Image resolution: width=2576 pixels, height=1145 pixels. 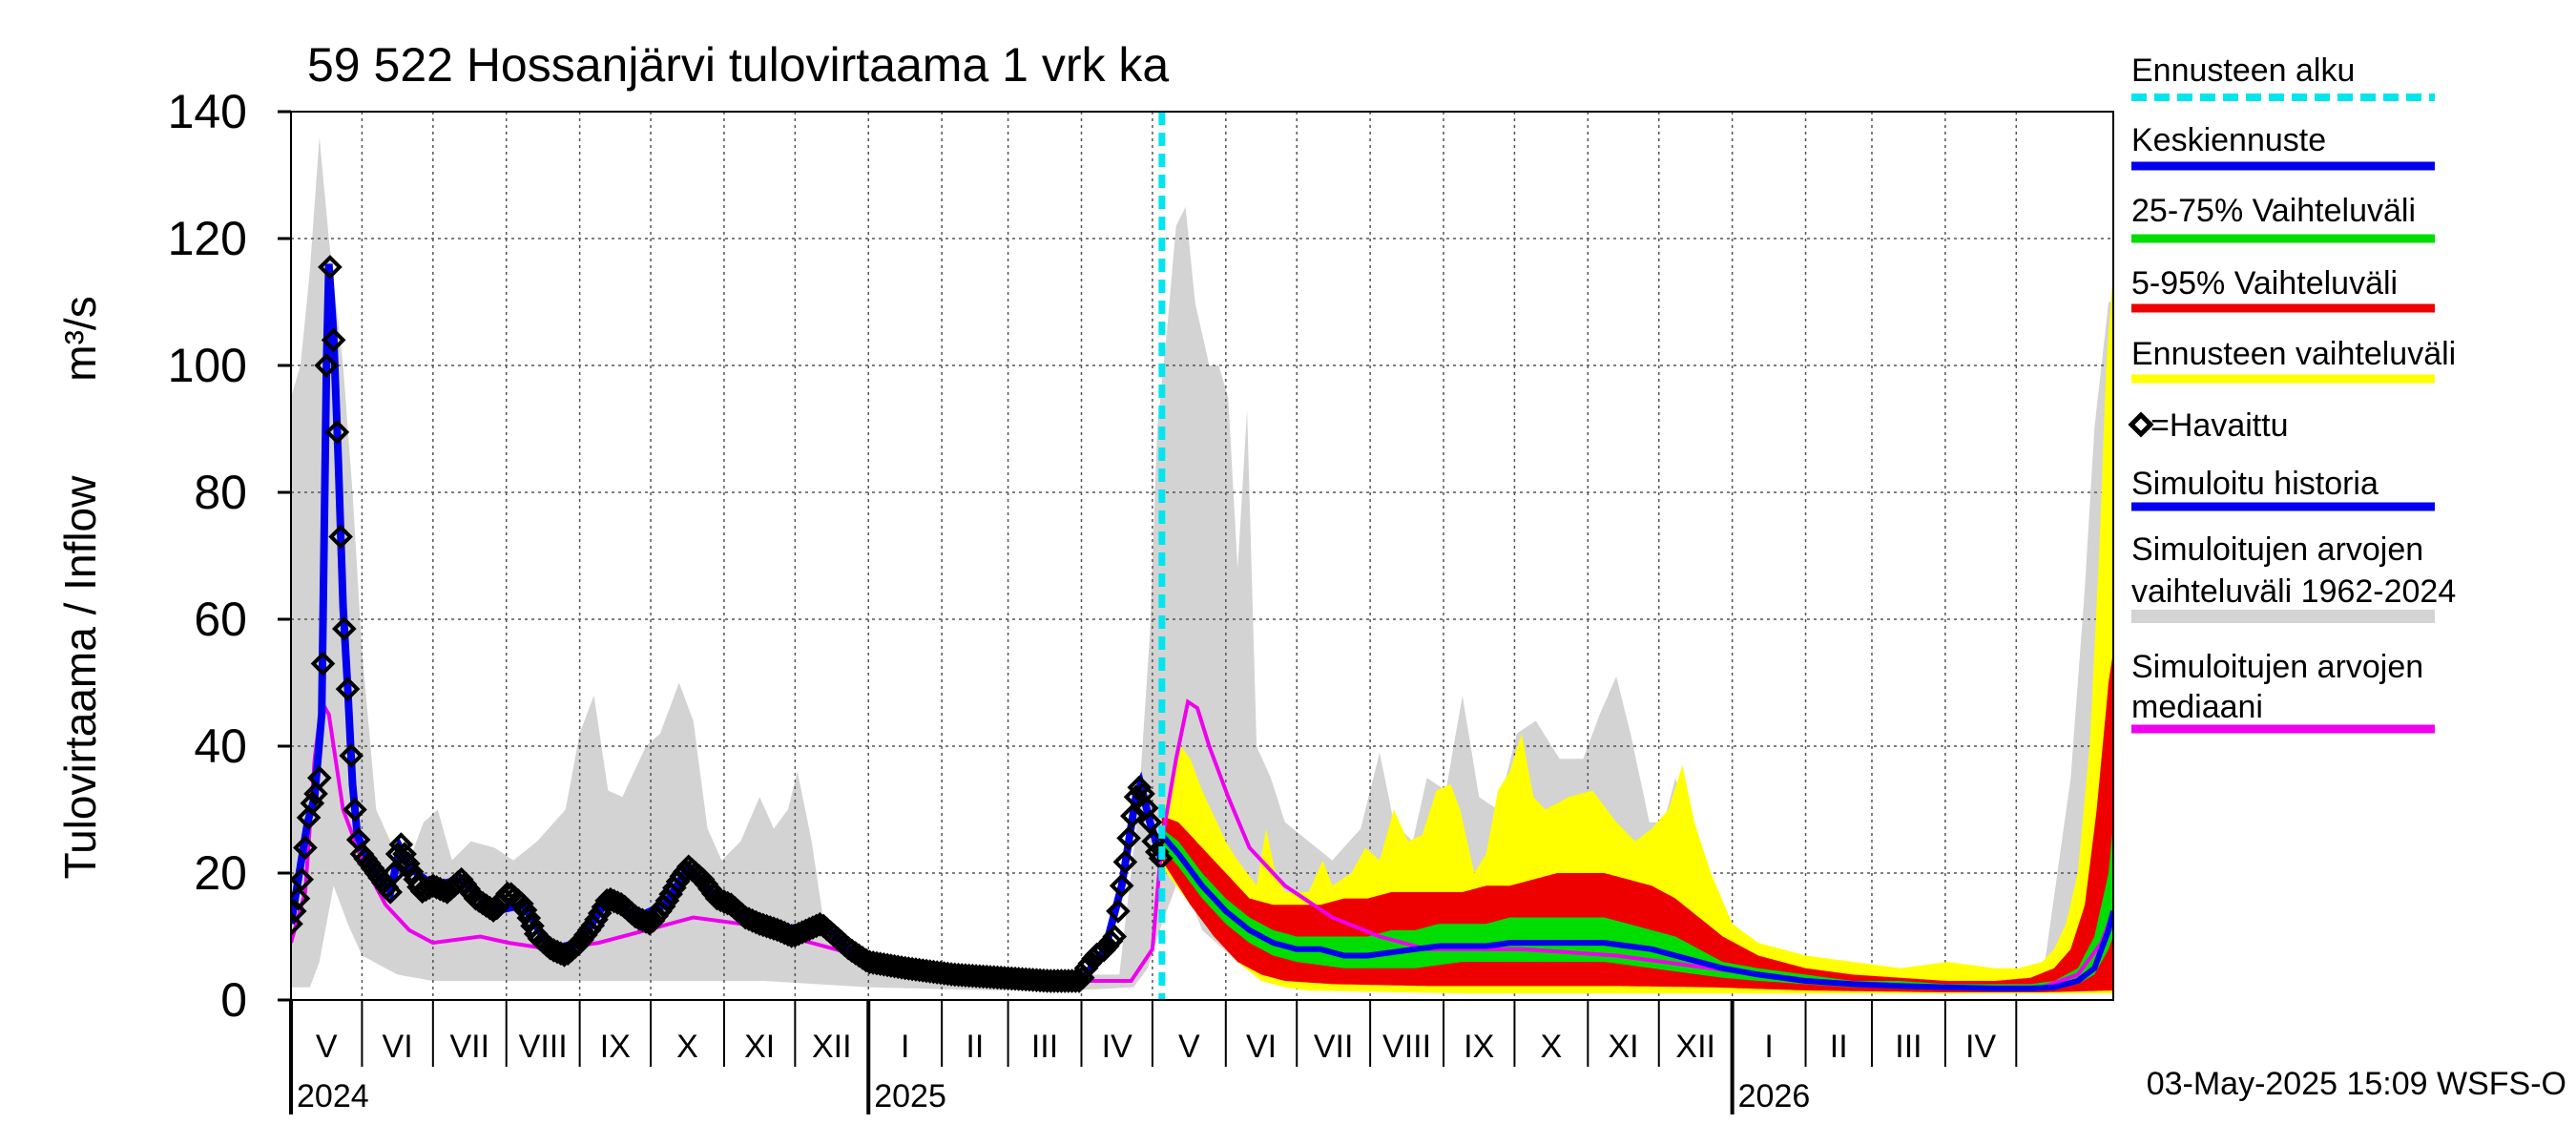 What do you see at coordinates (2141, 424) in the screenshot?
I see `legend-diamond` at bounding box center [2141, 424].